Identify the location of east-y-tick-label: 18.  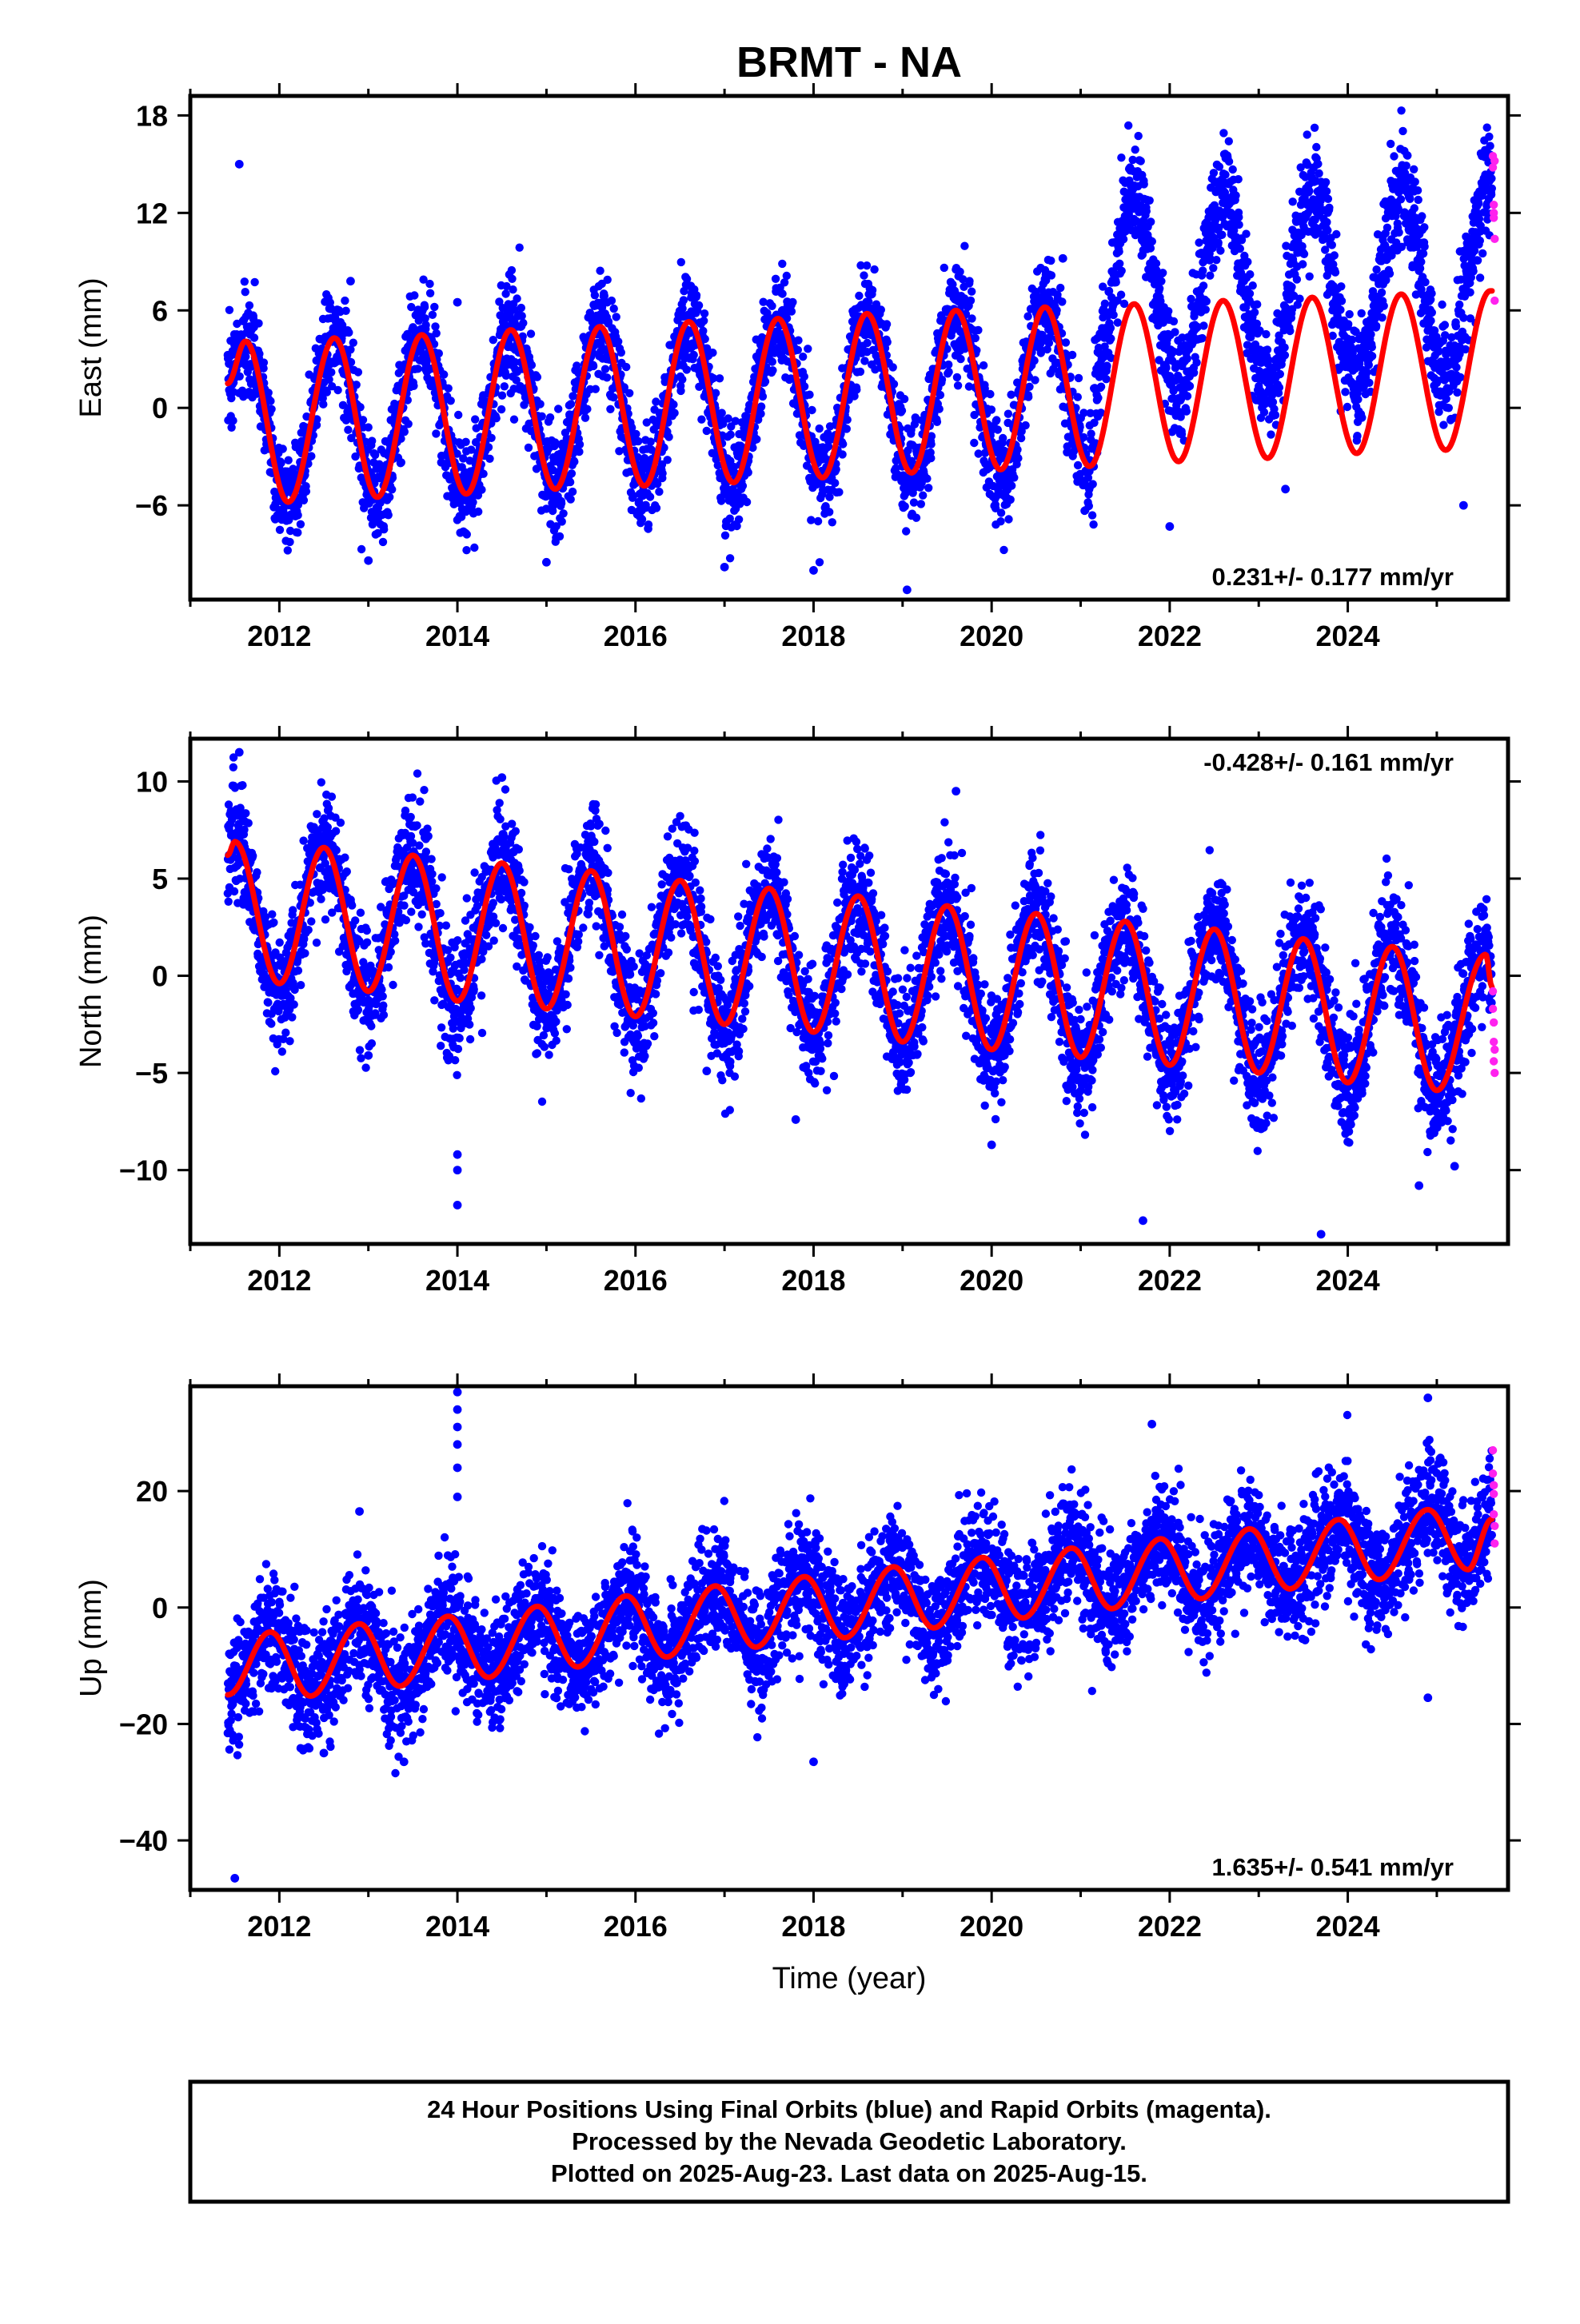
(152, 116).